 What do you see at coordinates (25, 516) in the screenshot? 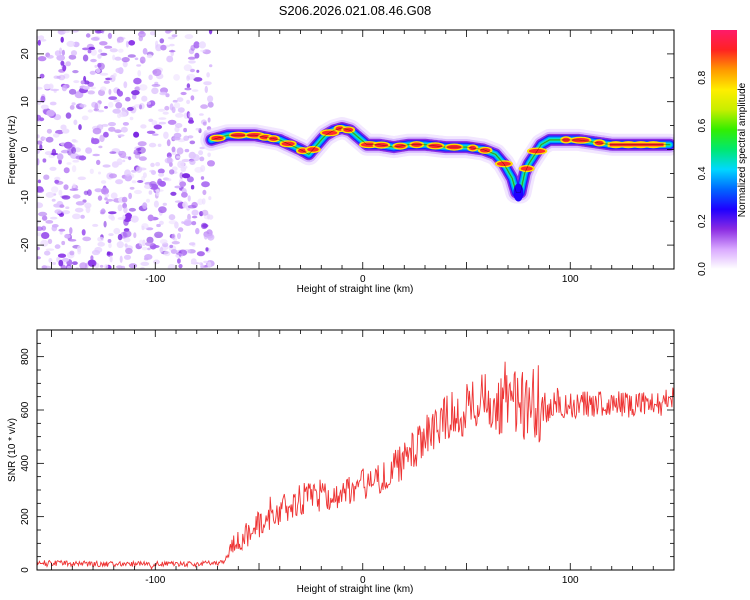
I see `y-tick-label: 200` at bounding box center [25, 516].